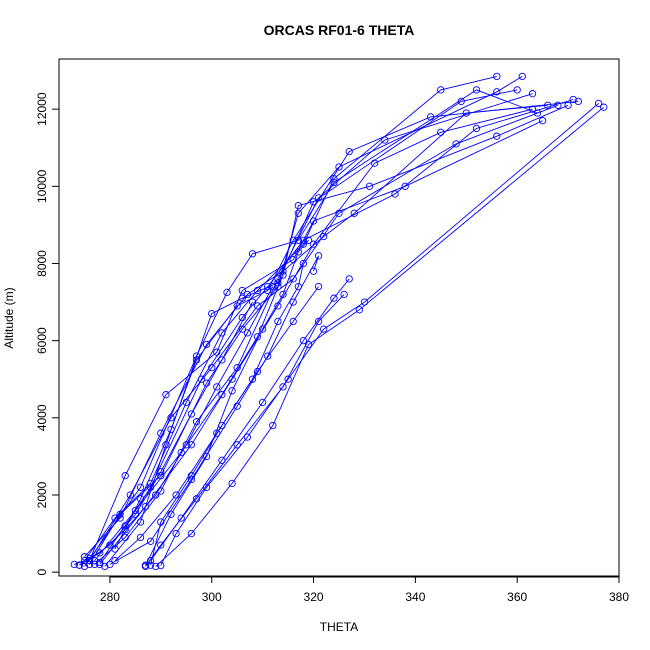 Image resolution: width=650 pixels, height=650 pixels. Describe the element at coordinates (415, 597) in the screenshot. I see `x-tick-label: 340` at that location.